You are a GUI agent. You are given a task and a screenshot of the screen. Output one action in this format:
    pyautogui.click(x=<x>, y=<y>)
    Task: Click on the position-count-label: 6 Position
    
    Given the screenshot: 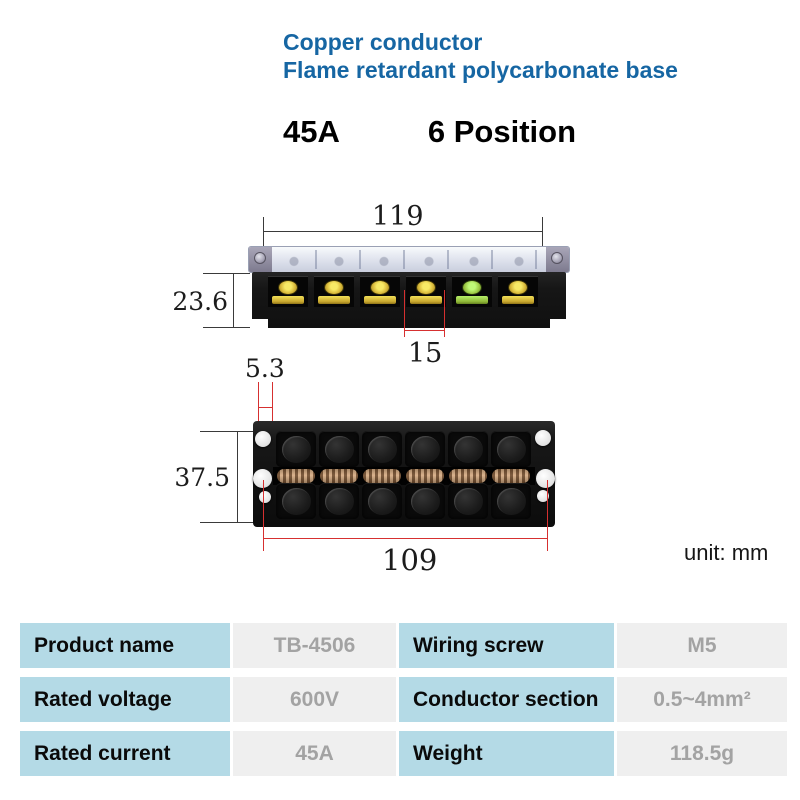 What is the action you would take?
    pyautogui.click(x=502, y=131)
    